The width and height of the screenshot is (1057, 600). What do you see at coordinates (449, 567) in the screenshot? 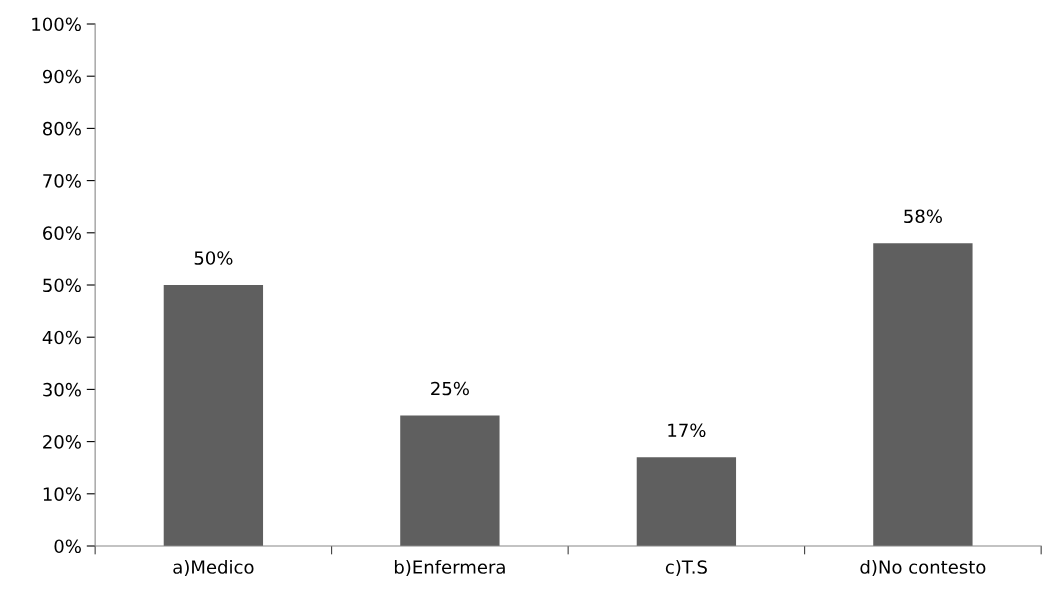
I see `x-tick-label: b)Enfermera` at bounding box center [449, 567].